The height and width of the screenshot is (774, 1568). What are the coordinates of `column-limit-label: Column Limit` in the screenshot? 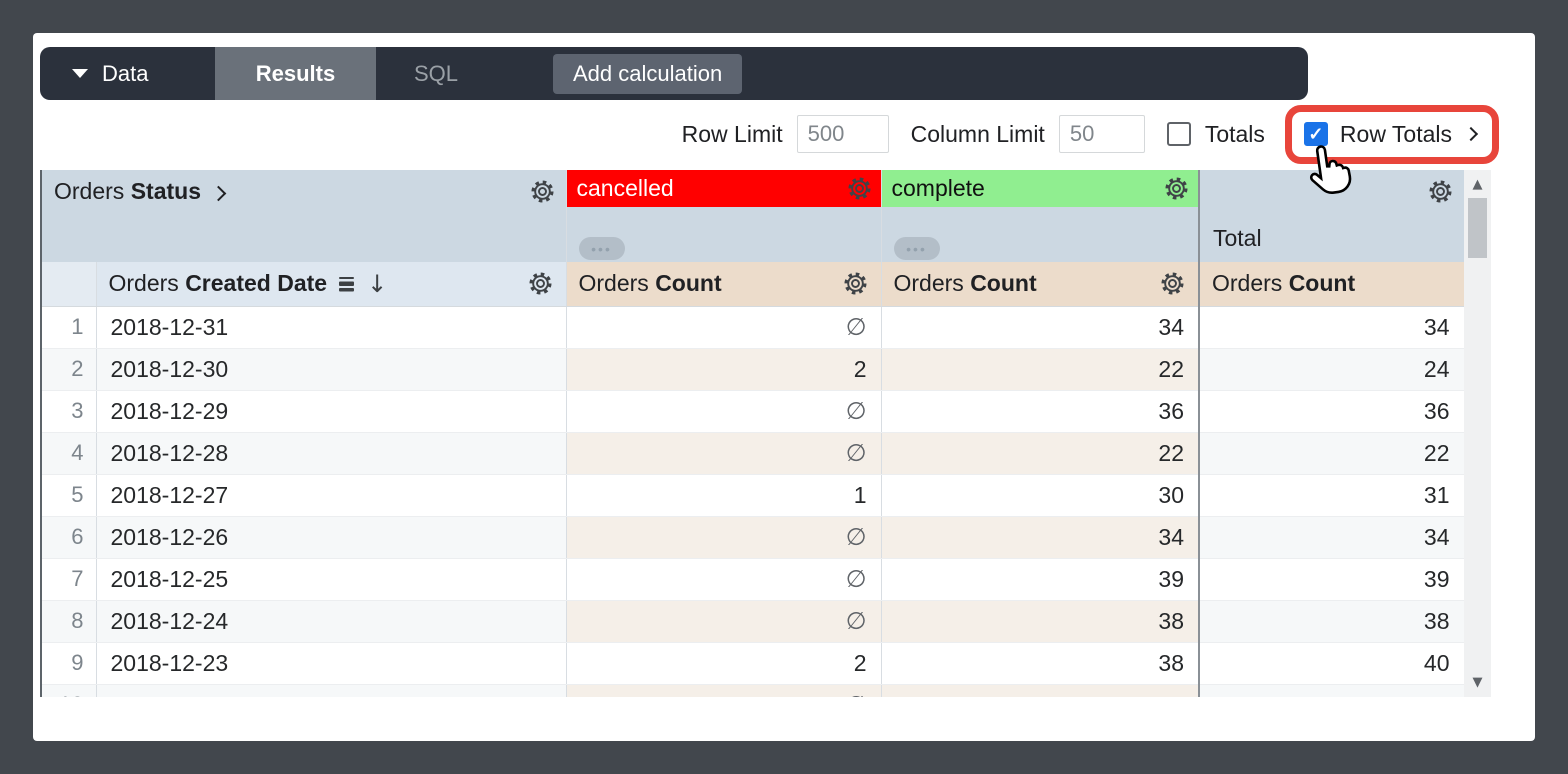 It's located at (977, 133).